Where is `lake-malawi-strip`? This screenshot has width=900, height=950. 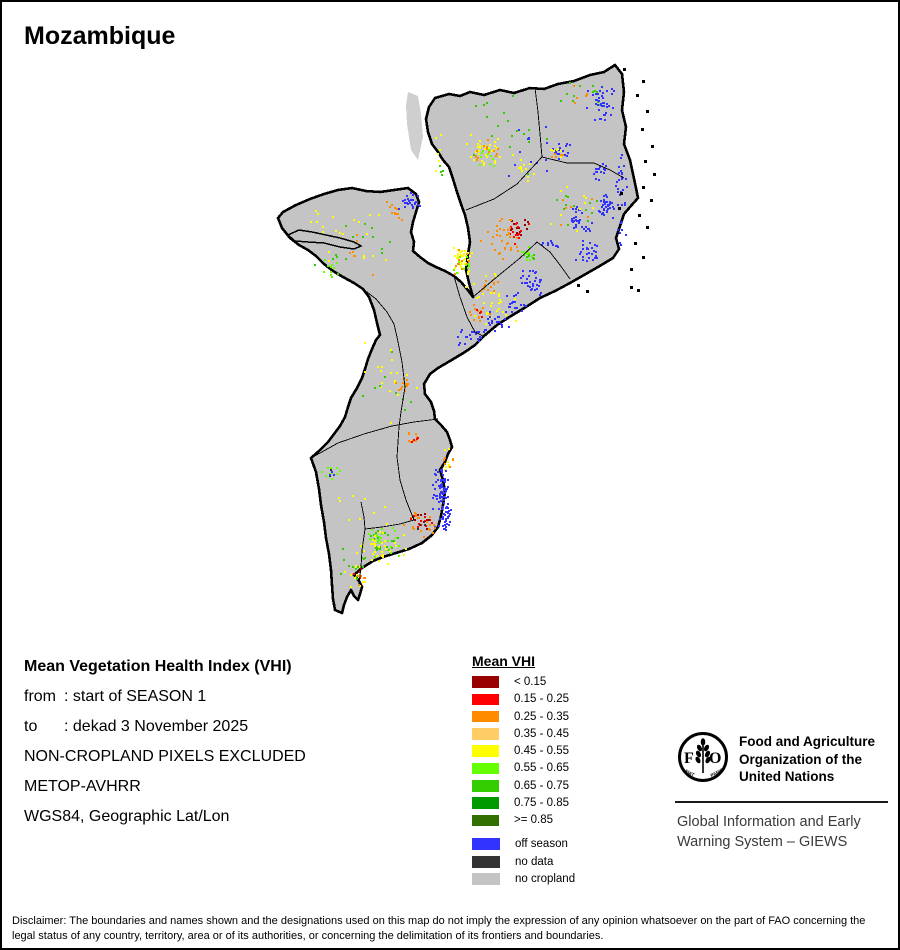 lake-malawi-strip is located at coordinates (414, 126).